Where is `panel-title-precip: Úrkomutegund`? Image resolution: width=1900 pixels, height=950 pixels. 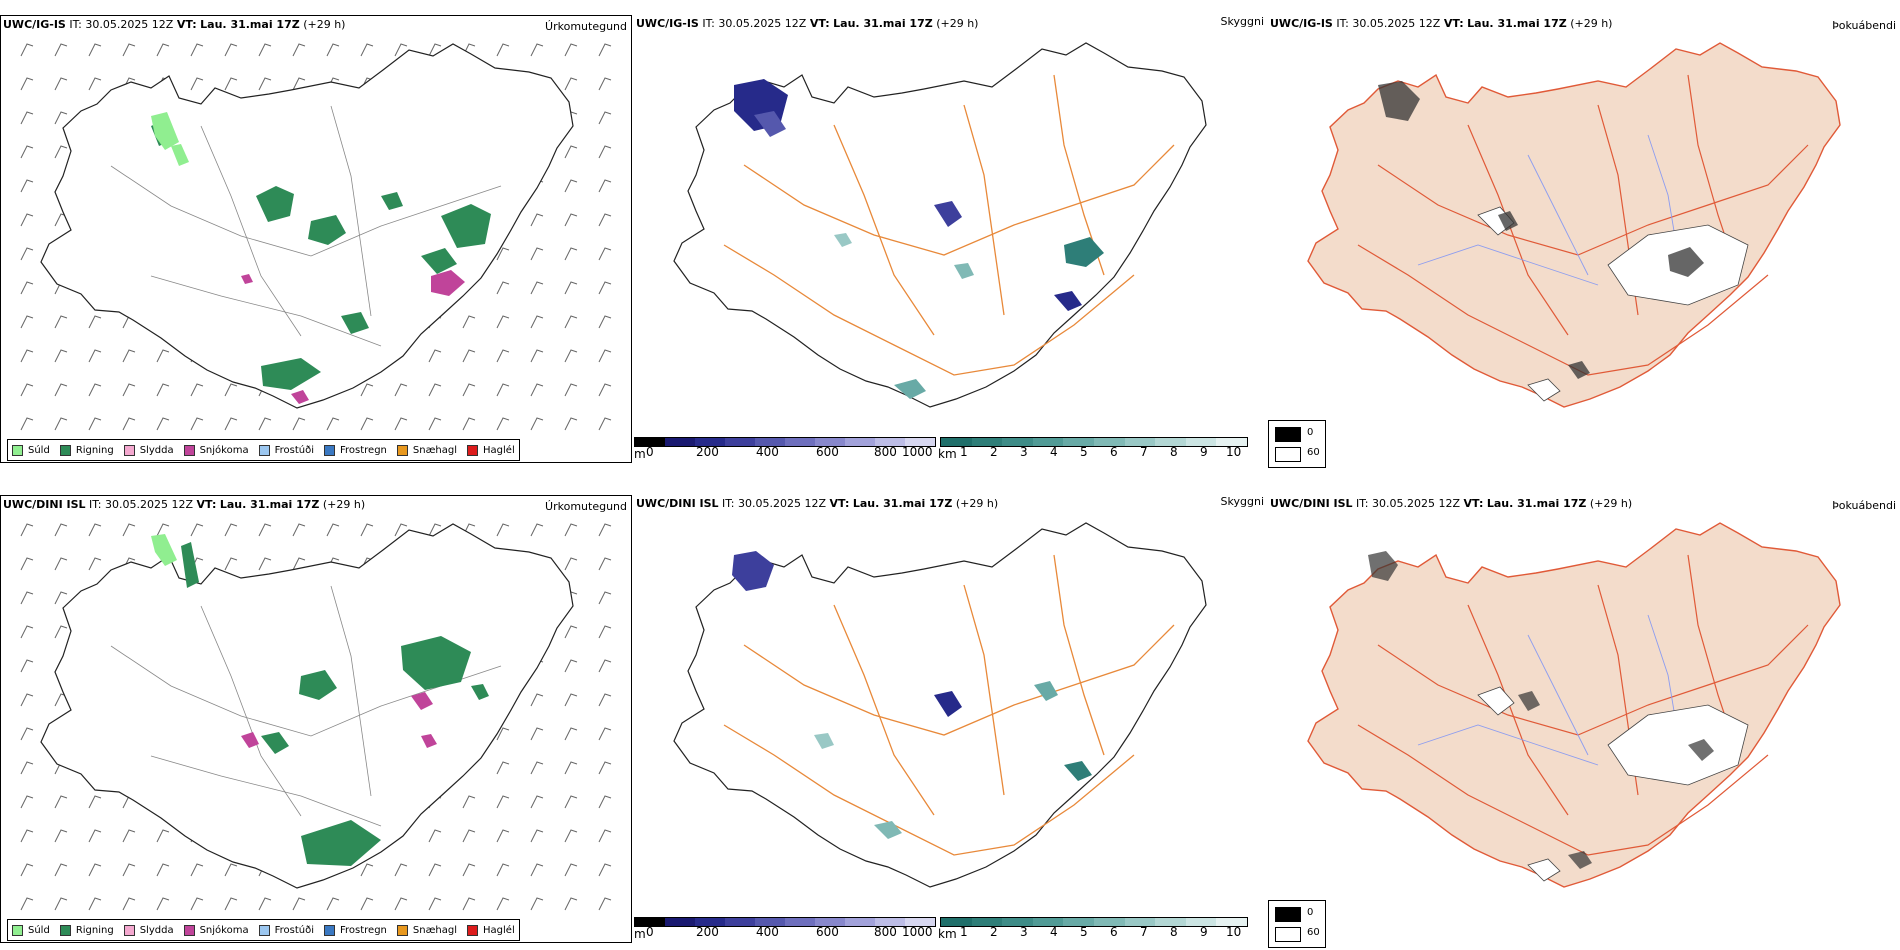
panel-title-precip: Úrkomutegund is located at coordinates (586, 26).